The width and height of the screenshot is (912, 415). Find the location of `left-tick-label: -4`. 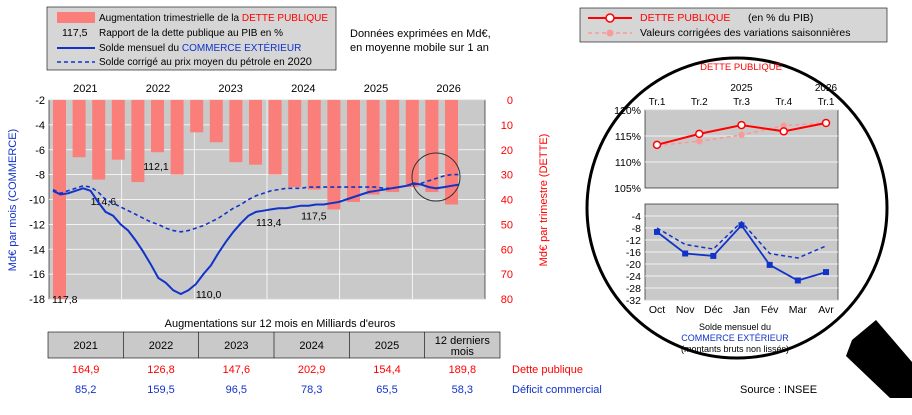

left-tick-label: -4 is located at coordinates (40, 126).